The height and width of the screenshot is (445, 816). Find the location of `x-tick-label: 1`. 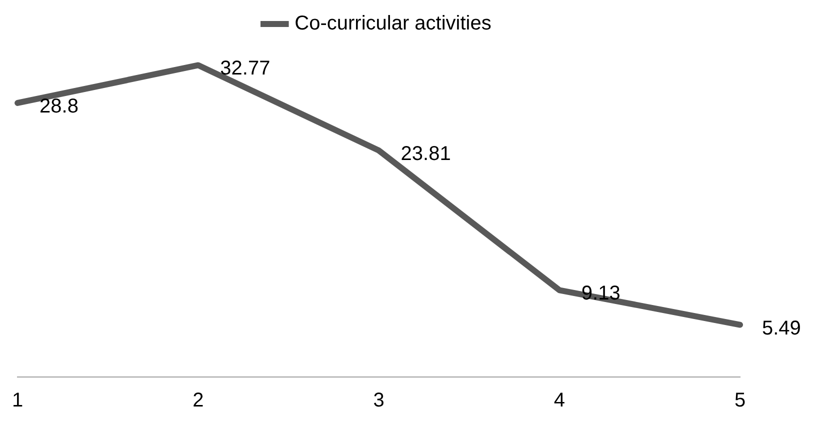

x-tick-label: 1 is located at coordinates (18, 401).